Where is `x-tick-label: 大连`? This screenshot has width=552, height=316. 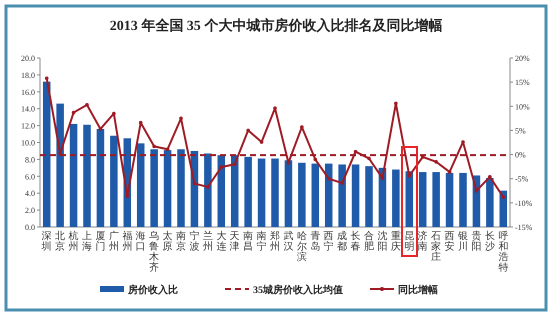
x-tick-label: 大连 is located at coordinates (221, 241).